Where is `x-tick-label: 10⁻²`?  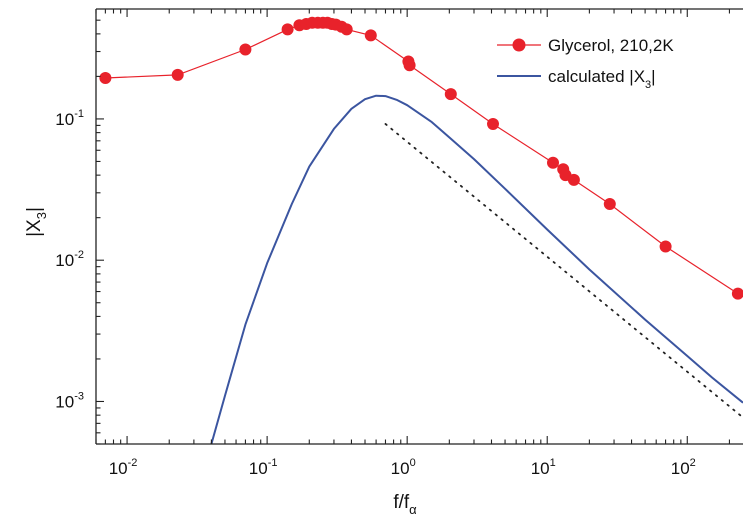
x-tick-label: 10⁻² is located at coordinates (123, 467).